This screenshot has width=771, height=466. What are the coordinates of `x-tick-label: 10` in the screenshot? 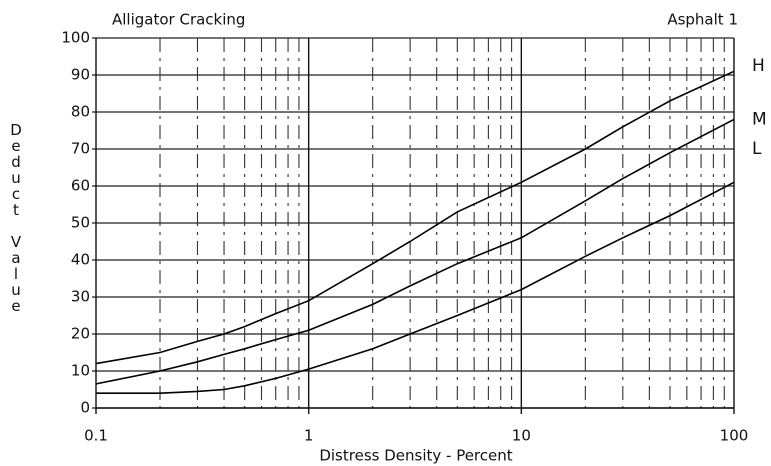 It's located at (521, 436).